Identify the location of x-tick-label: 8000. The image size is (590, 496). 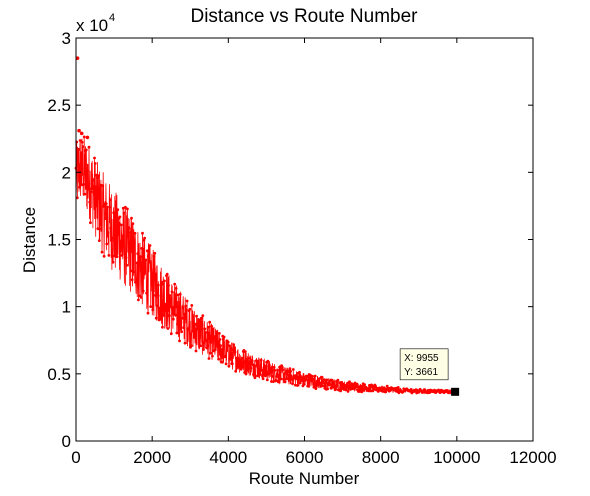
(381, 457).